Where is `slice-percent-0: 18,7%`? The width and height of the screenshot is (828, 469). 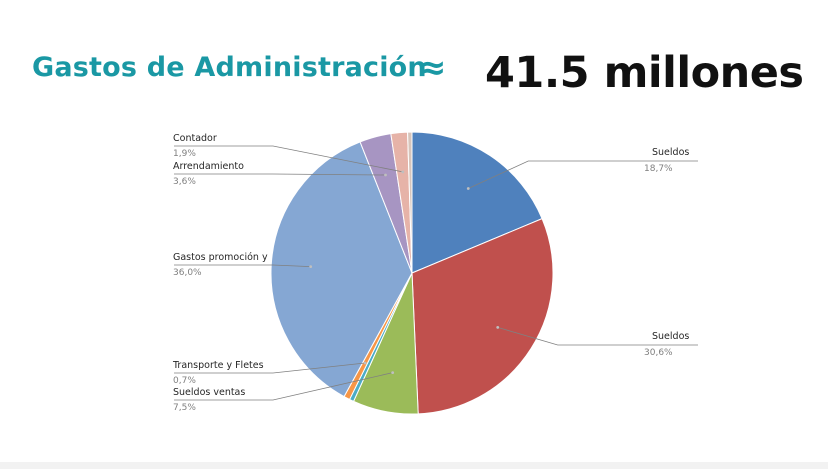
slice-percent-0: 18,7% is located at coordinates (658, 169).